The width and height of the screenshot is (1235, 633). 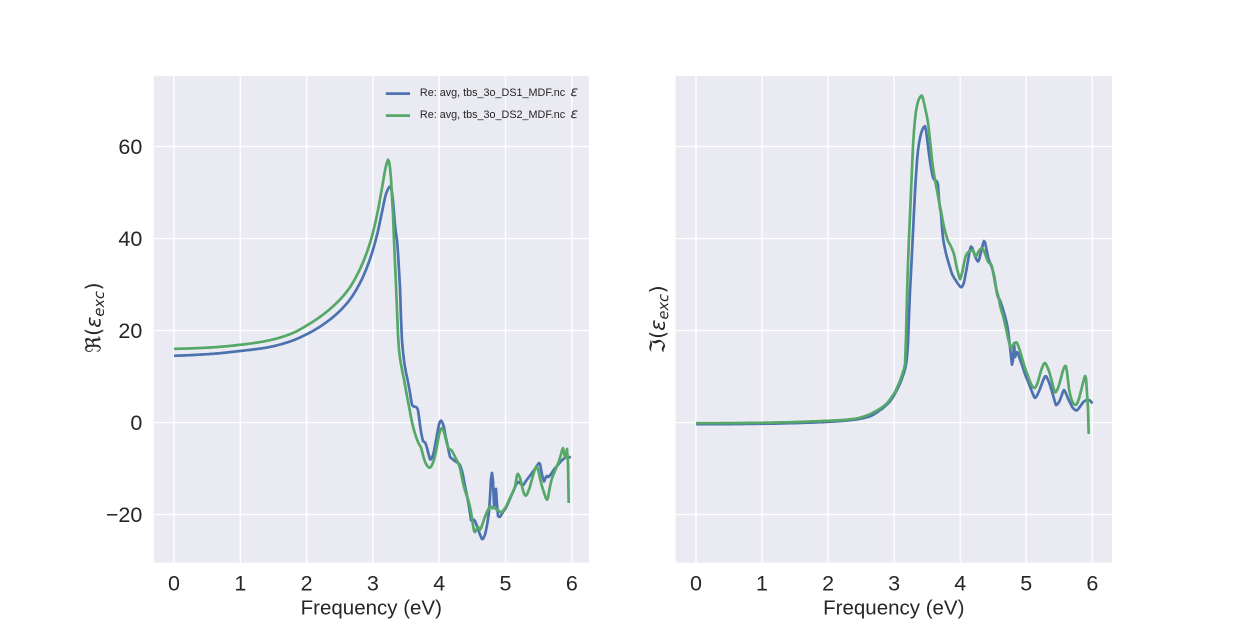 I want to click on svg-text: Re: avg, tbs_3o_DS2_MDF.nc, so click(x=493, y=115).